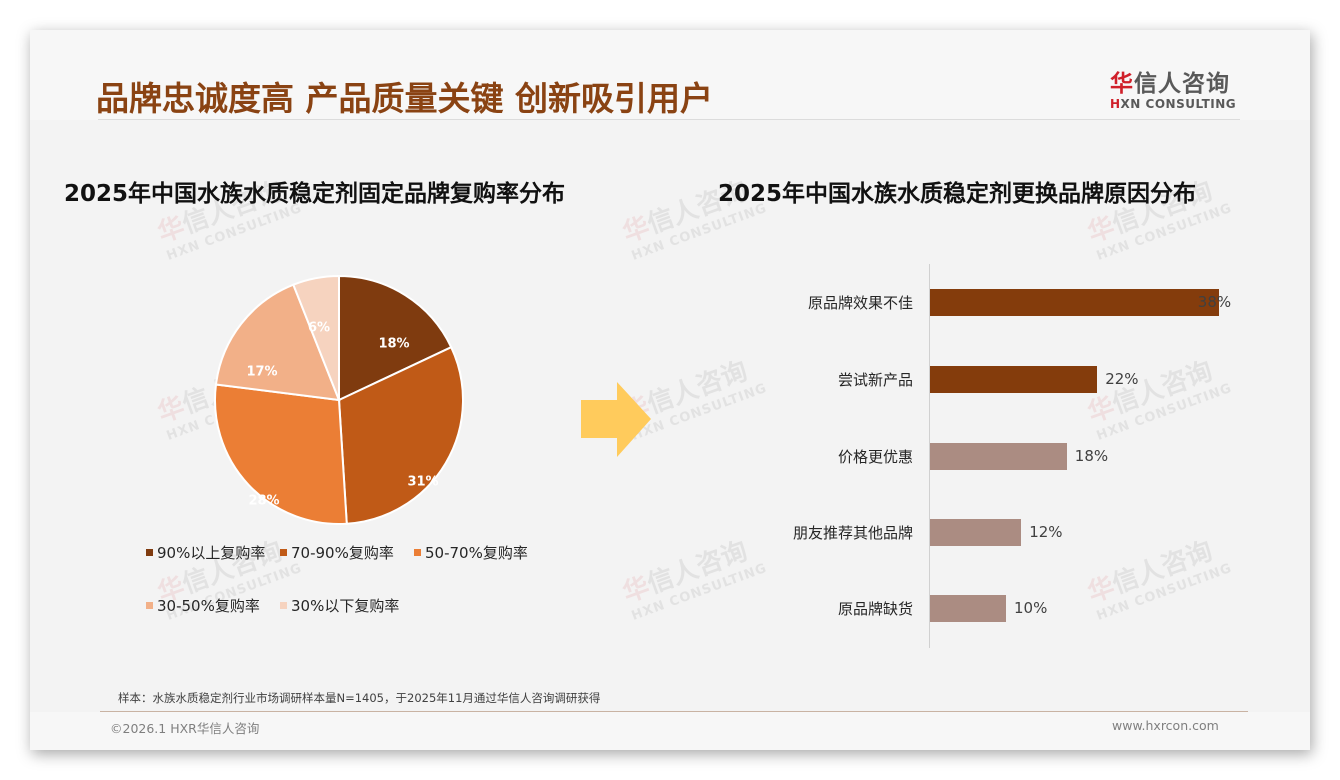 The width and height of the screenshot is (1340, 780). I want to click on bar-category-label: 原品牌缺货, so click(875, 609).